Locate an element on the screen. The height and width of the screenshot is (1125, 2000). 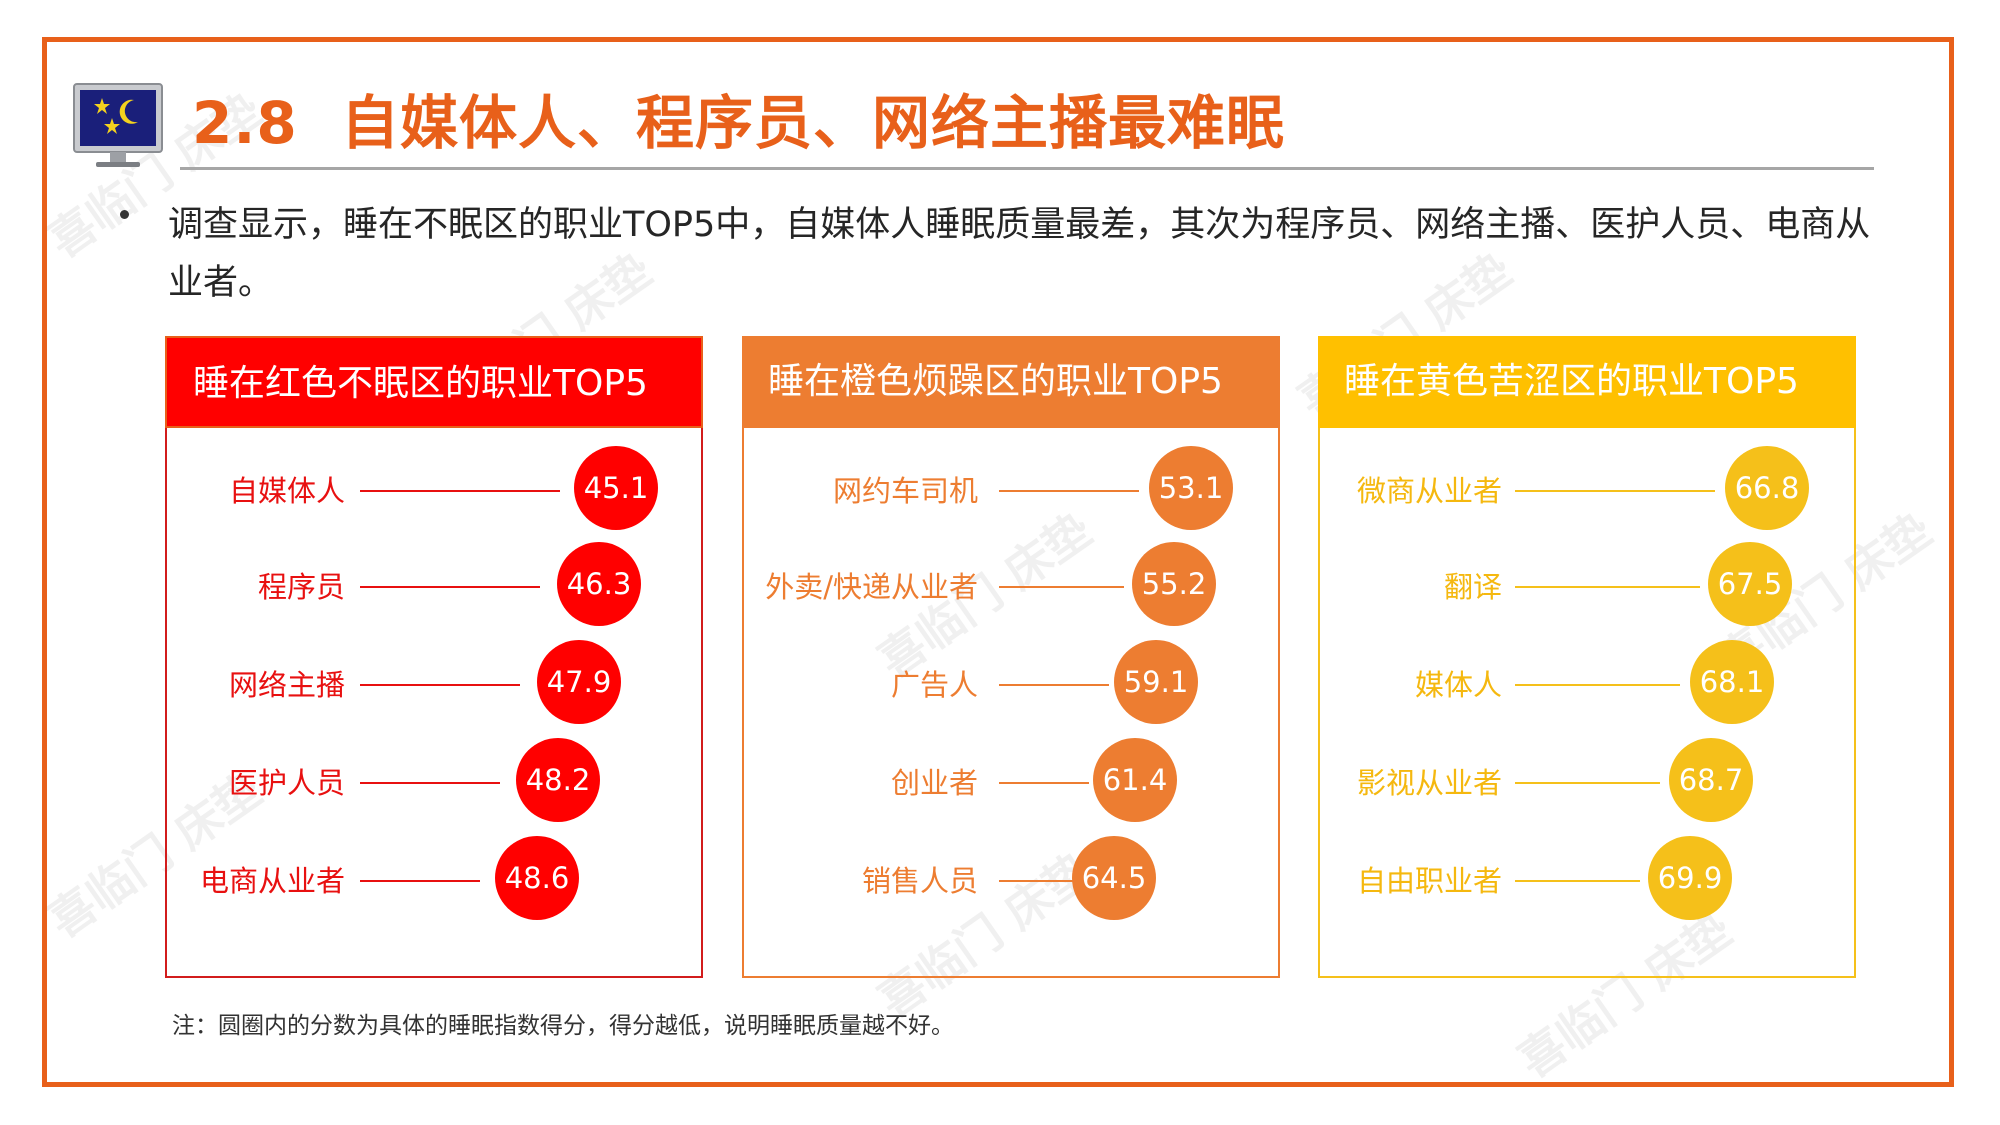
score-bubble: 59.1 is located at coordinates (1156, 682).